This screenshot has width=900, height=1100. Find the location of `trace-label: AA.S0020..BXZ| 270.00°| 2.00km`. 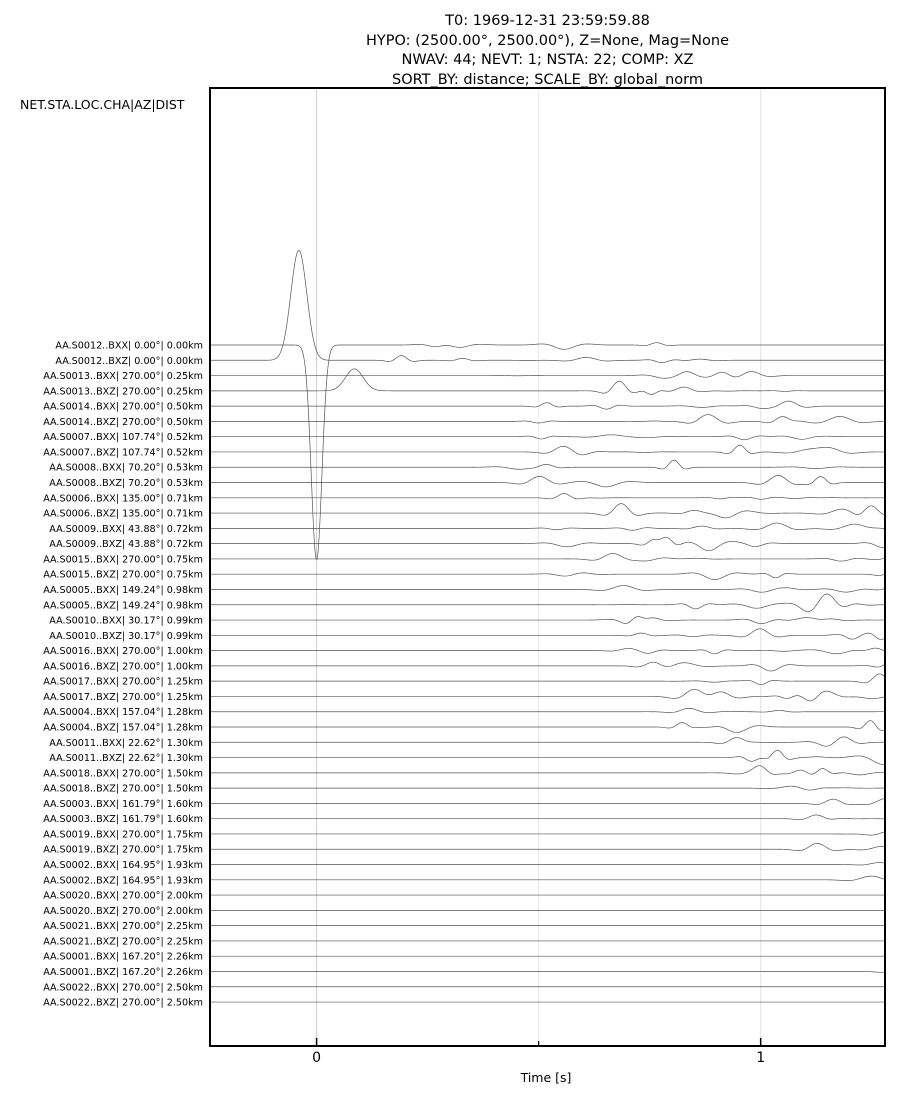

trace-label: AA.S0020..BXZ| 270.00°| 2.00km is located at coordinates (123, 911).